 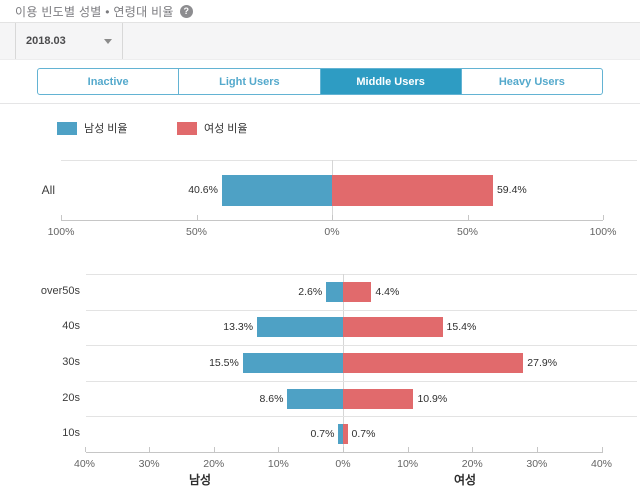 I want to click on male-value-label: 0.7%, so click(x=322, y=434).